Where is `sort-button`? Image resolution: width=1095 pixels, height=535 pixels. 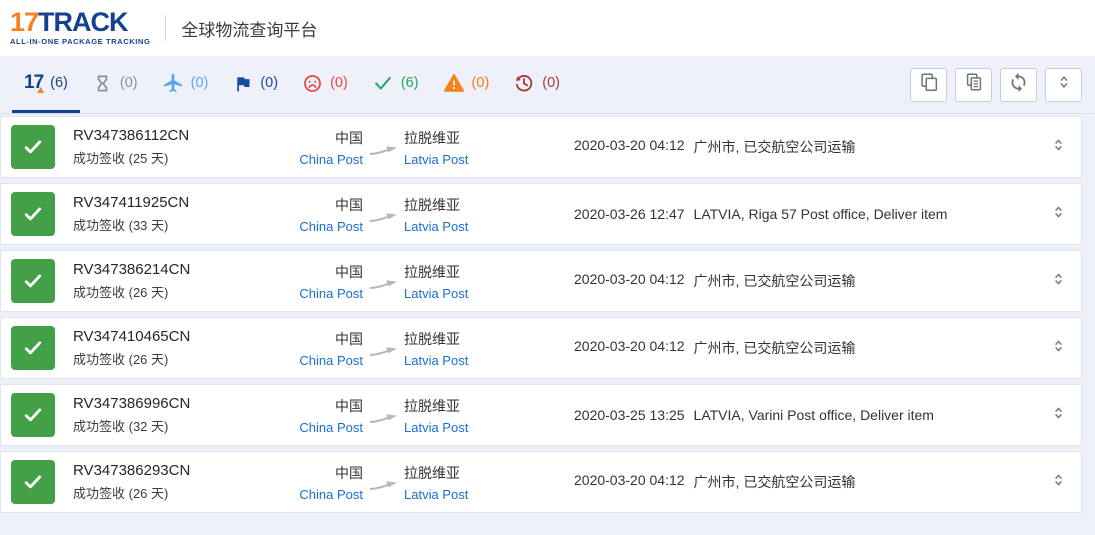 sort-button is located at coordinates (1063, 84).